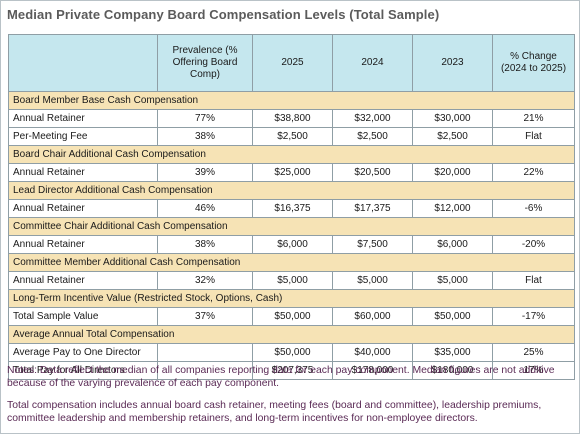 Image resolution: width=580 pixels, height=434 pixels. I want to click on value-2024-cell: $7,500, so click(372, 244).